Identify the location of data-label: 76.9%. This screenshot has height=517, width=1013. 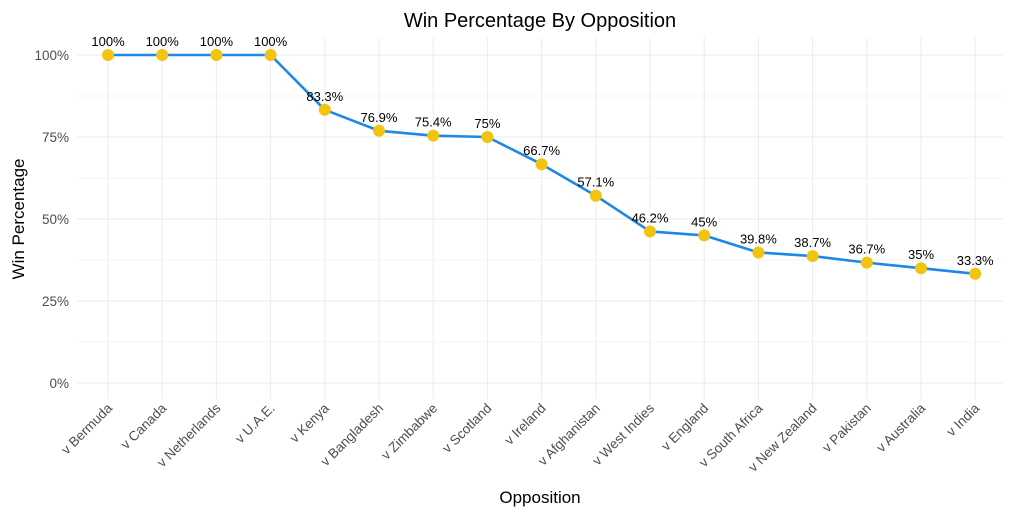
(379, 117).